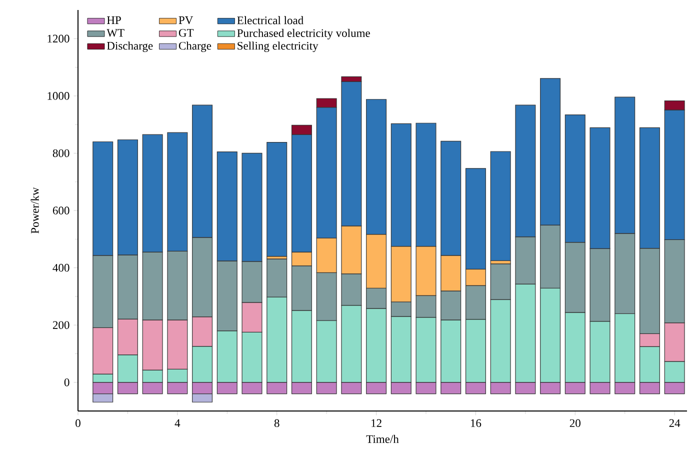 The image size is (689, 459). I want to click on x-axis-title: Time/h, so click(382, 438).